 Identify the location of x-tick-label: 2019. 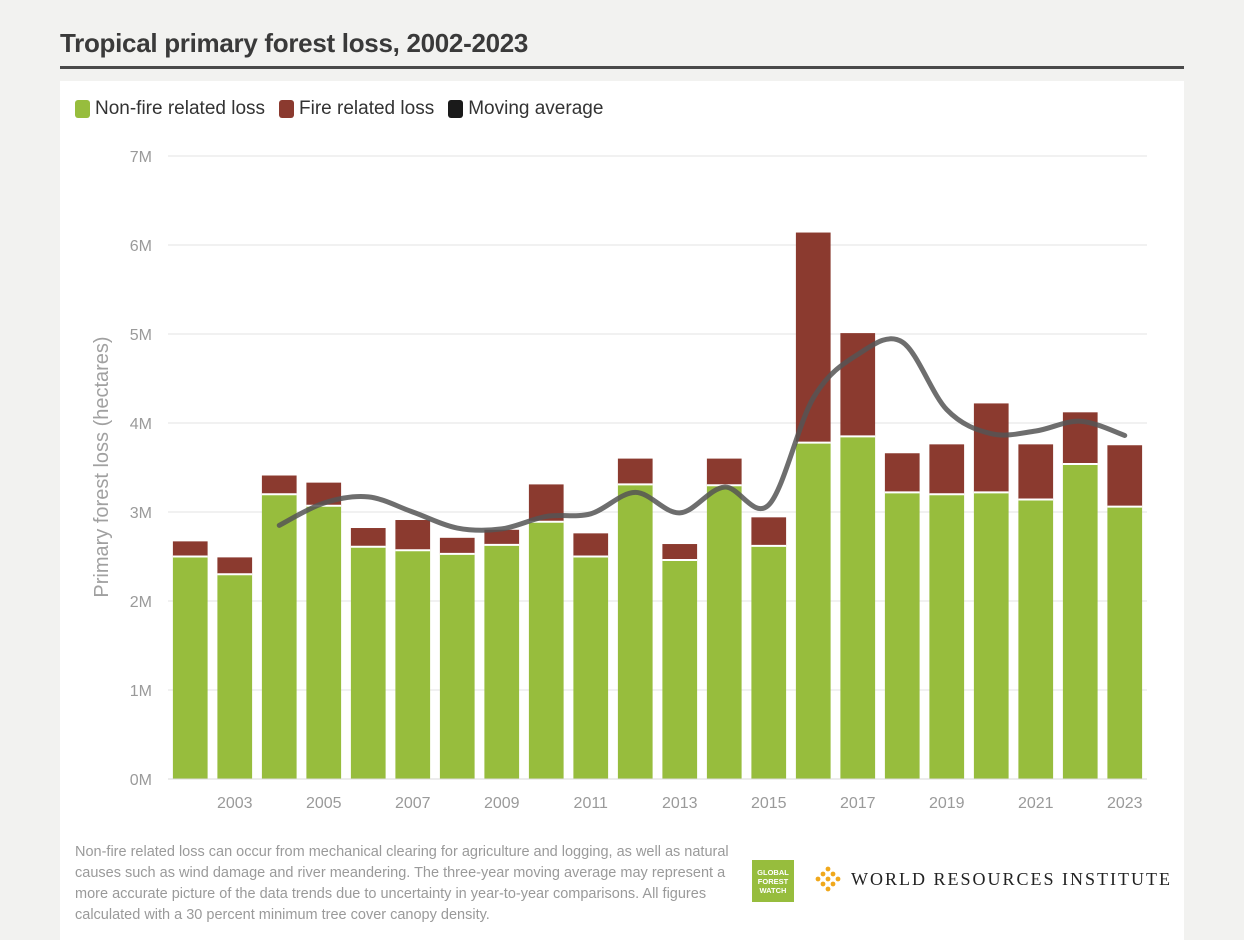
(947, 803).